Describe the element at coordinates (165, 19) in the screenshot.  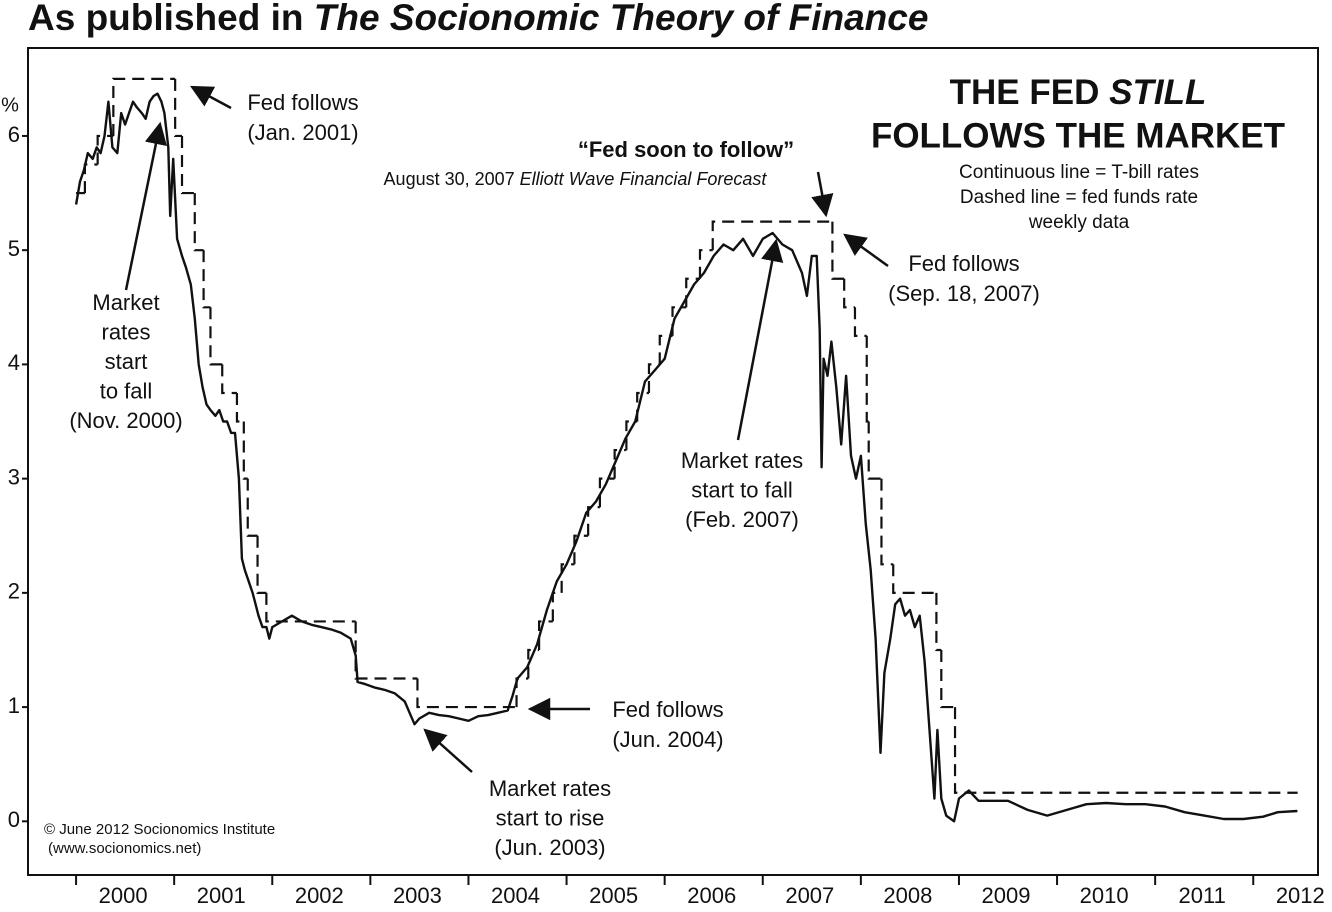
I see `title-part: As published in` at that location.